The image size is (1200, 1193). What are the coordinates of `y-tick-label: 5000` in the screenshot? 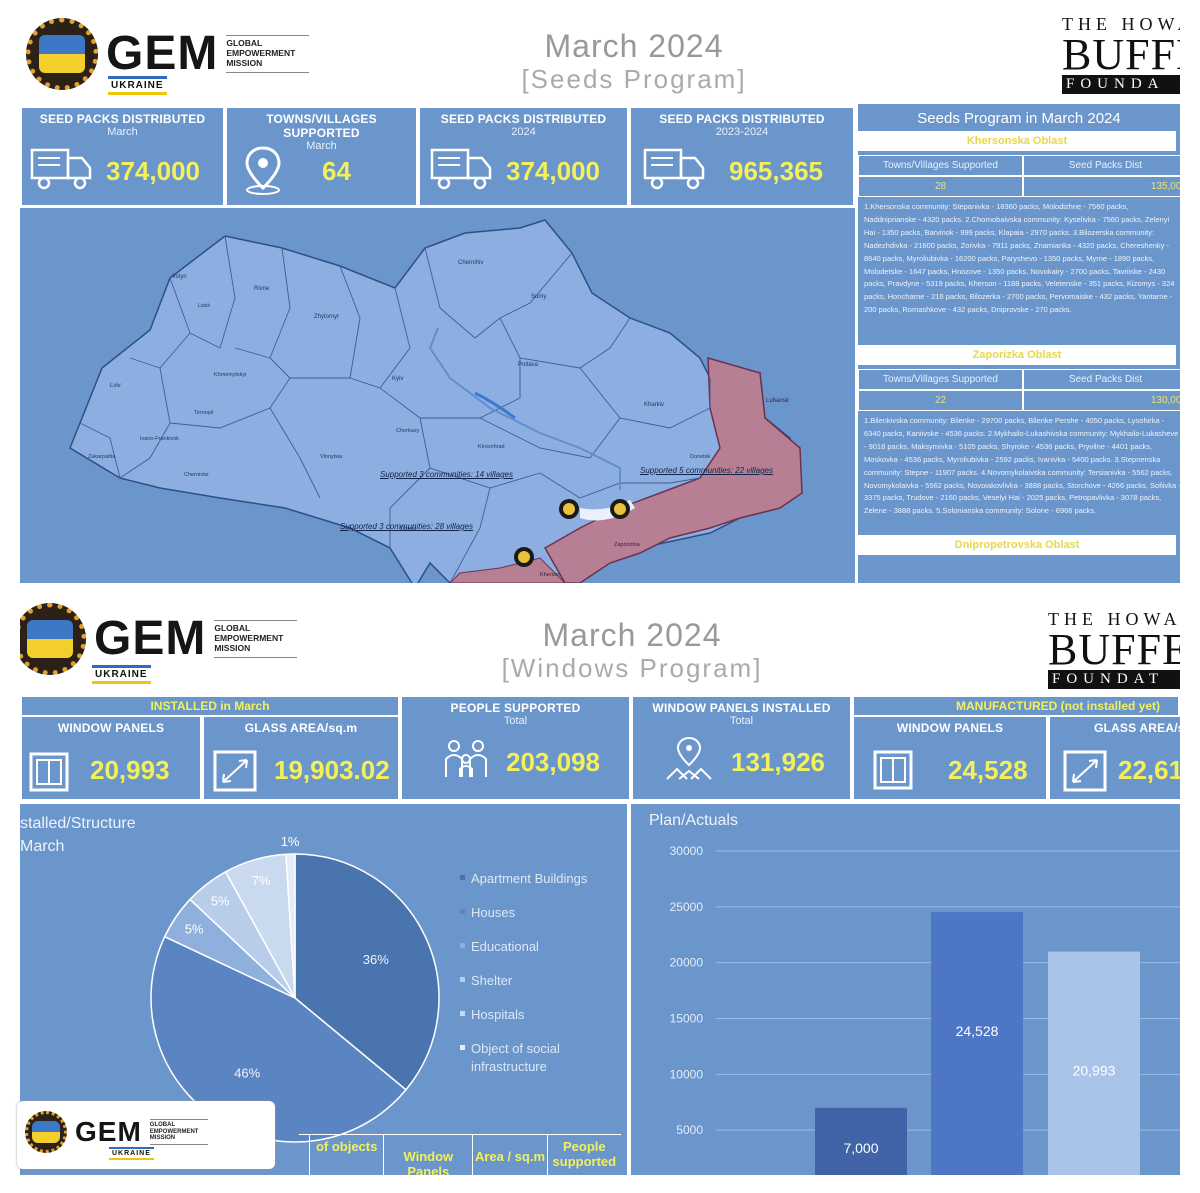 It's located at (689, 1130).